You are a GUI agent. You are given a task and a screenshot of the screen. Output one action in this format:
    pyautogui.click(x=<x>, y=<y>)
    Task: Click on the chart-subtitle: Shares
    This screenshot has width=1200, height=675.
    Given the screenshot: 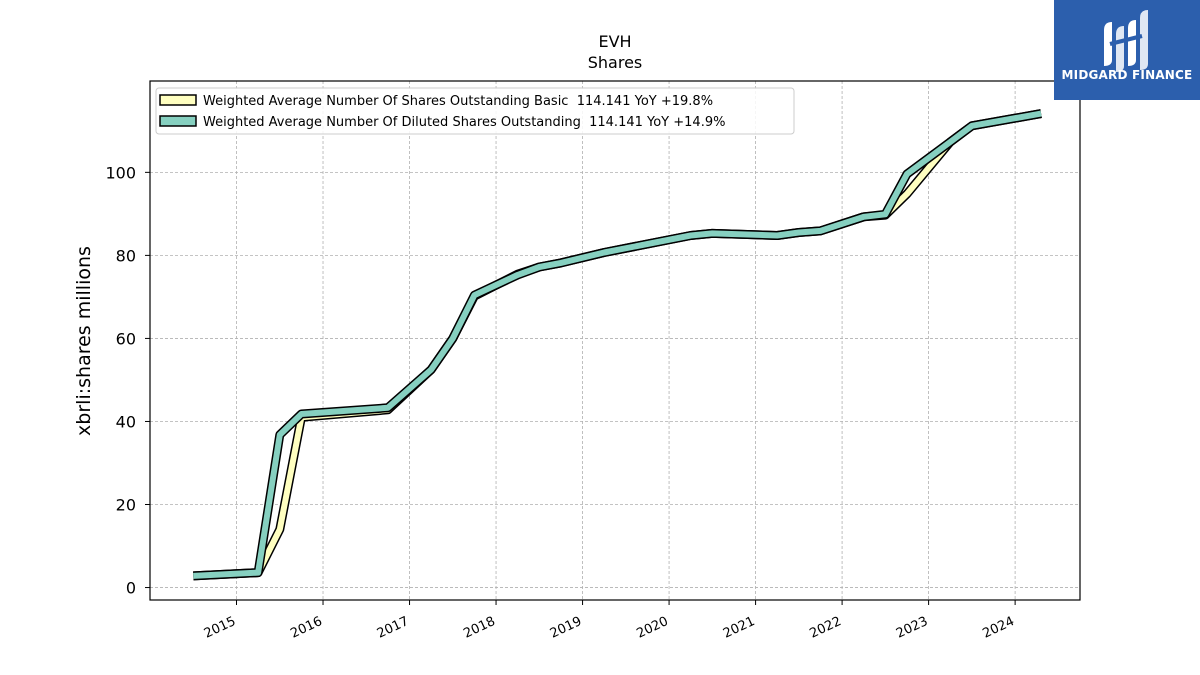 What is the action you would take?
    pyautogui.click(x=615, y=62)
    